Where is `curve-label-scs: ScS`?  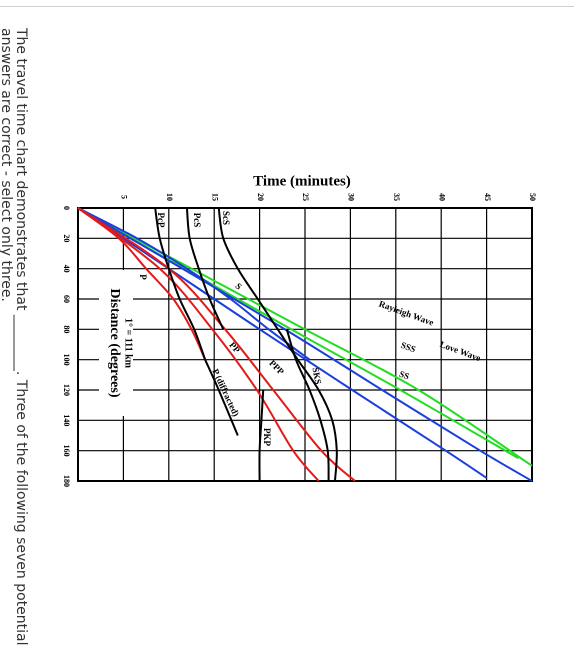 curve-label-scs: ScS is located at coordinates (226, 218).